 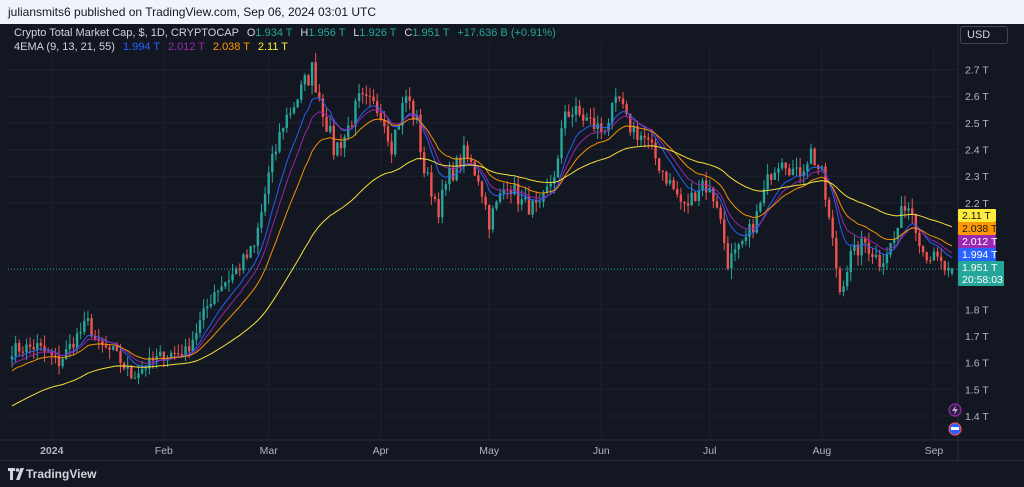 I want to click on ema9-price-text: 1.994 T, so click(x=980, y=255).